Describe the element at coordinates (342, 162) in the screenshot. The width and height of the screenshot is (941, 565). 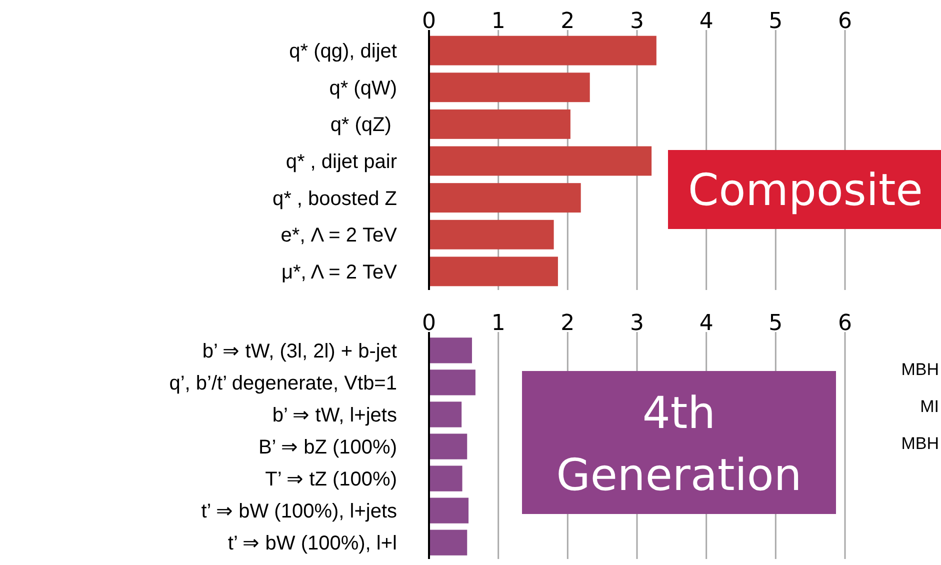
I see `y-tick-label: q* , dijet pair` at that location.